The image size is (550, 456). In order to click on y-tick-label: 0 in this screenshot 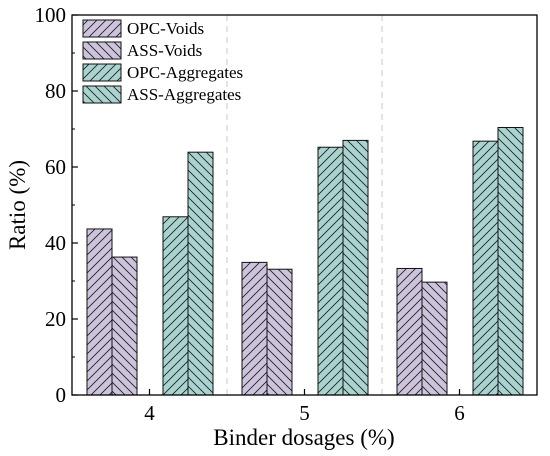, I will do `click(61, 395)`.